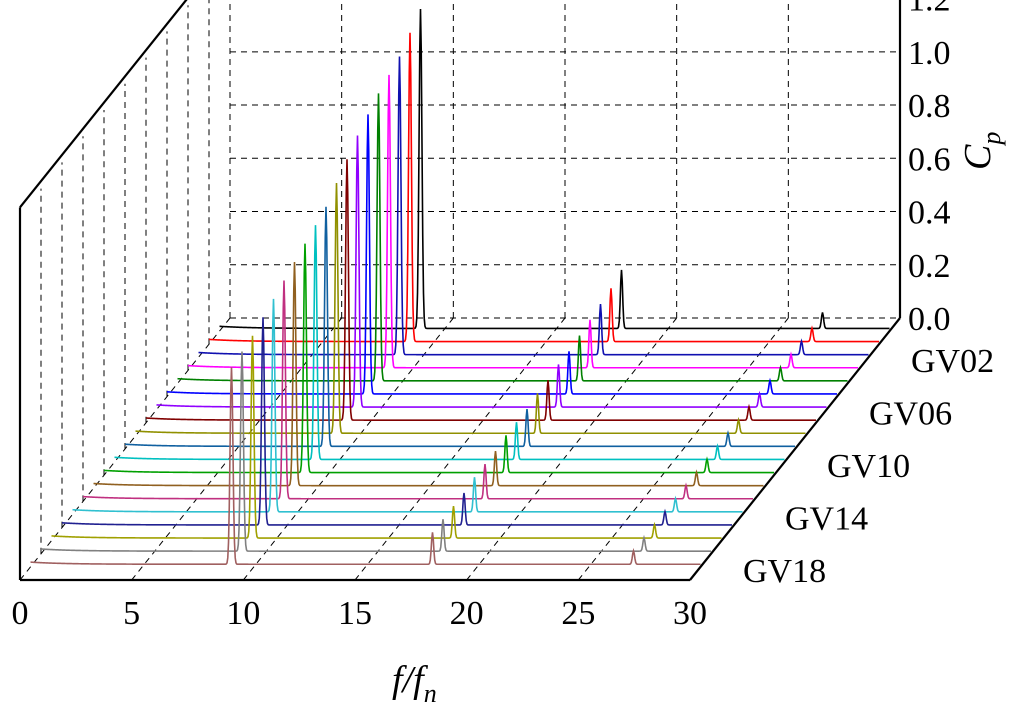 Image resolution: width=1024 pixels, height=707 pixels. What do you see at coordinates (20, 613) in the screenshot?
I see `x-tick-label: 0` at bounding box center [20, 613].